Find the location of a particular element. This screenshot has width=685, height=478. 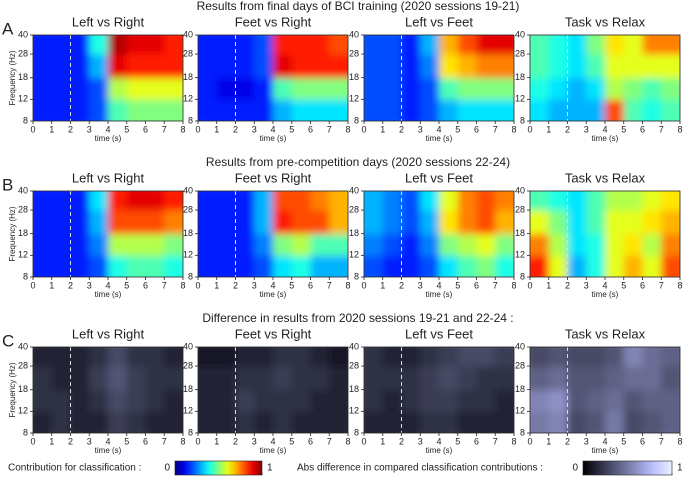

y-tick-label: 8 is located at coordinates (522, 432).